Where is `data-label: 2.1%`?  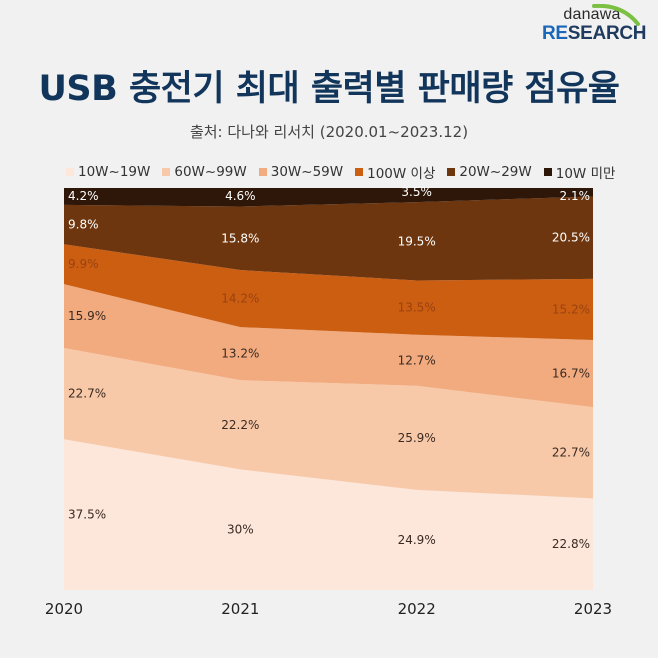 data-label: 2.1% is located at coordinates (575, 196).